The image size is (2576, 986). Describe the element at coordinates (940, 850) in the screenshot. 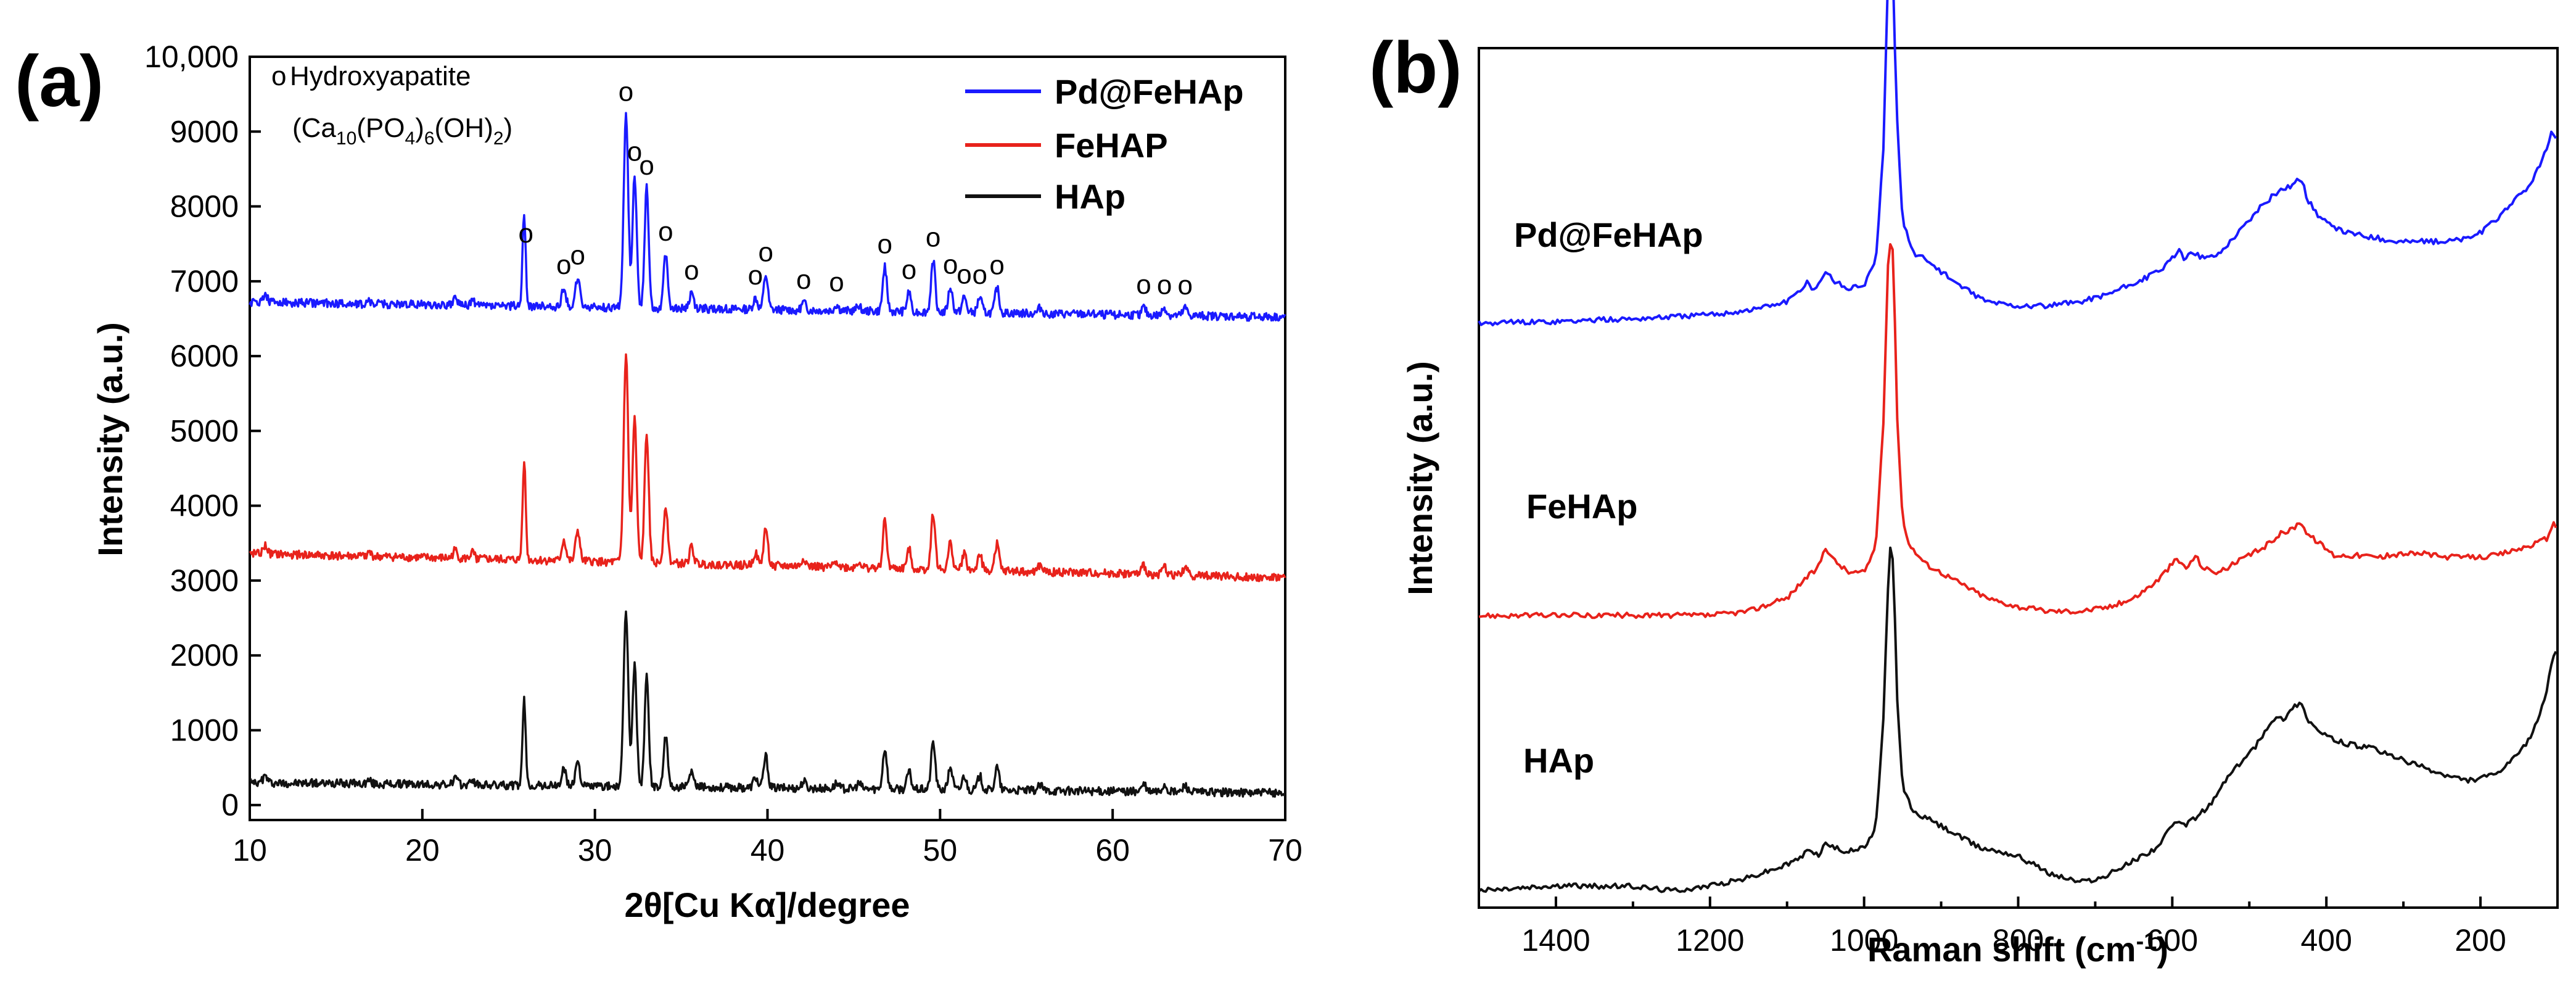

I see `x-tick-label-a: 50` at that location.